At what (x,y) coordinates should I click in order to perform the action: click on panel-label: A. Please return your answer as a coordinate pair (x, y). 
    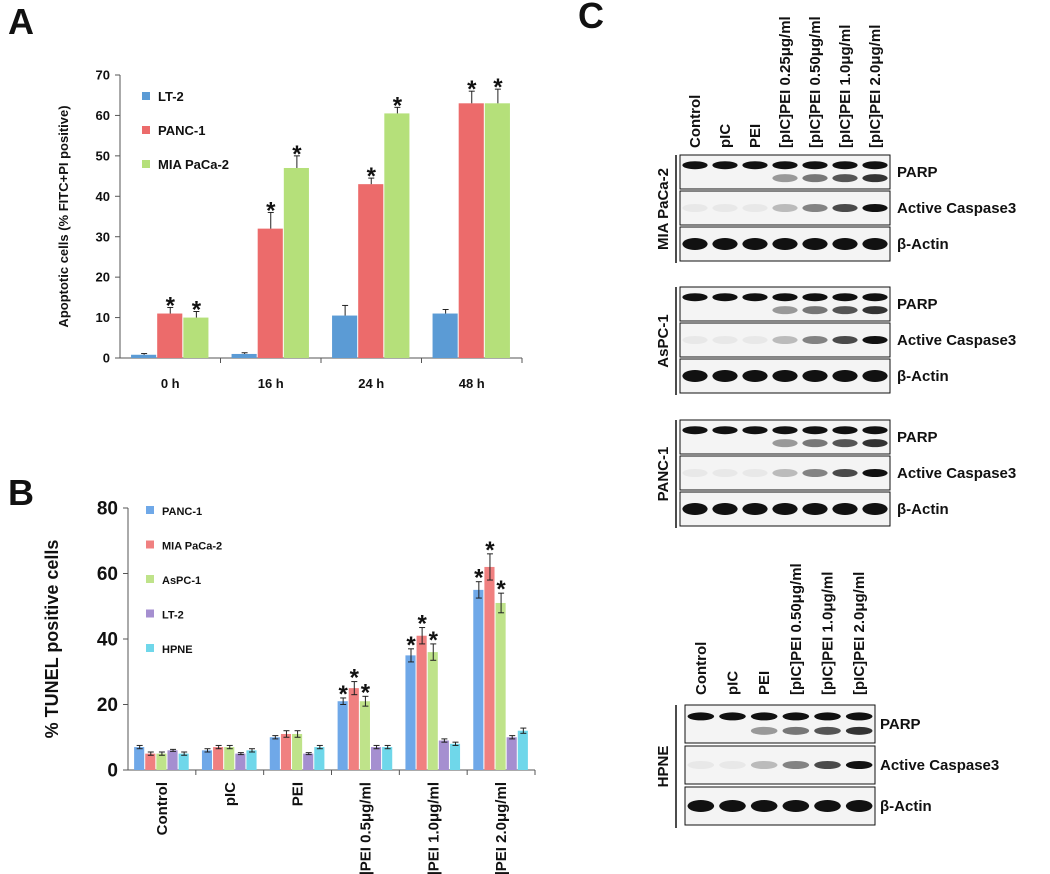
    Looking at the image, I should click on (21, 21).